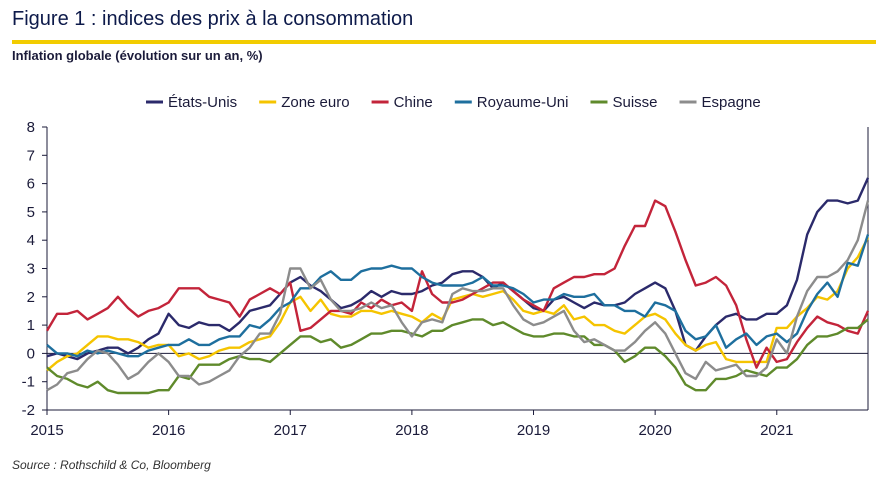 This screenshot has height=489, width=894. What do you see at coordinates (28, 410) in the screenshot?
I see `y-tick-label: -2` at bounding box center [28, 410].